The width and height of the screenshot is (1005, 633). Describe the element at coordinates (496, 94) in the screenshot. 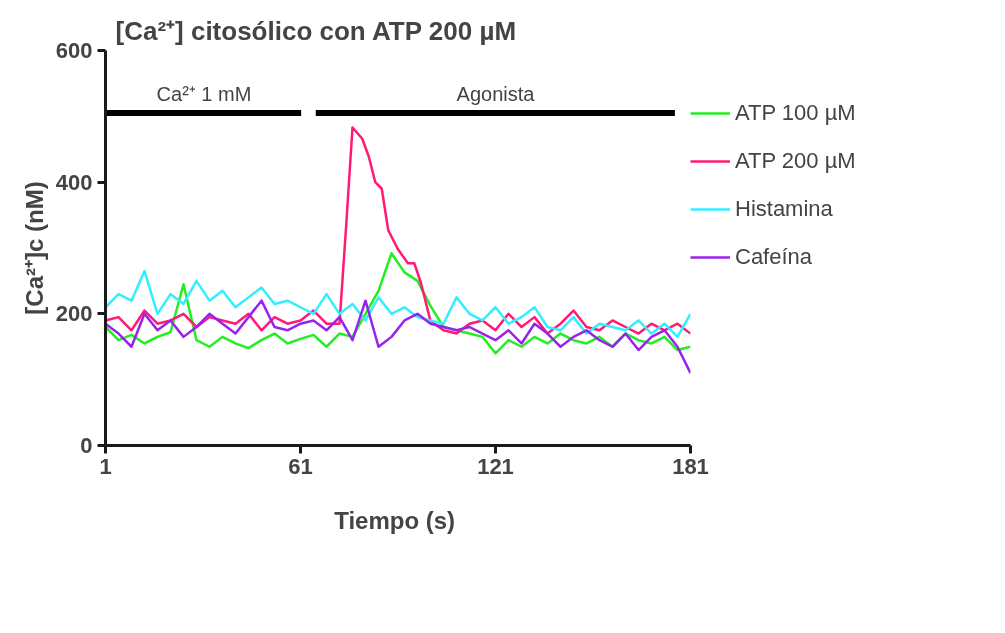

I see `annotation: Agonista` at that location.